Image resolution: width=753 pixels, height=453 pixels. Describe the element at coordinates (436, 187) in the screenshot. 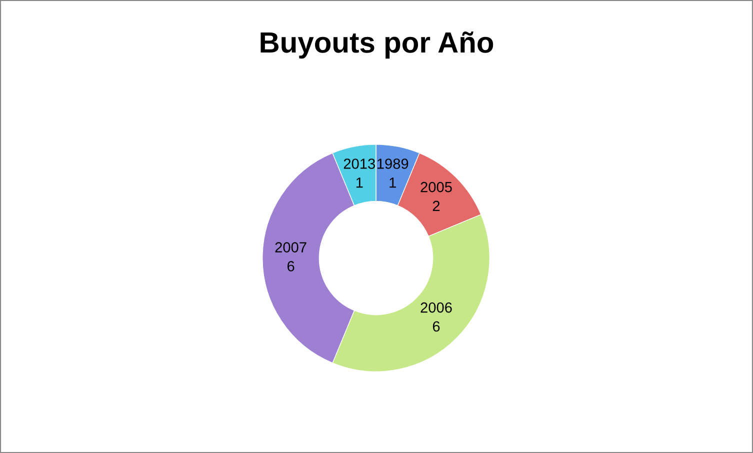

I see `slice-label: 2005` at that location.